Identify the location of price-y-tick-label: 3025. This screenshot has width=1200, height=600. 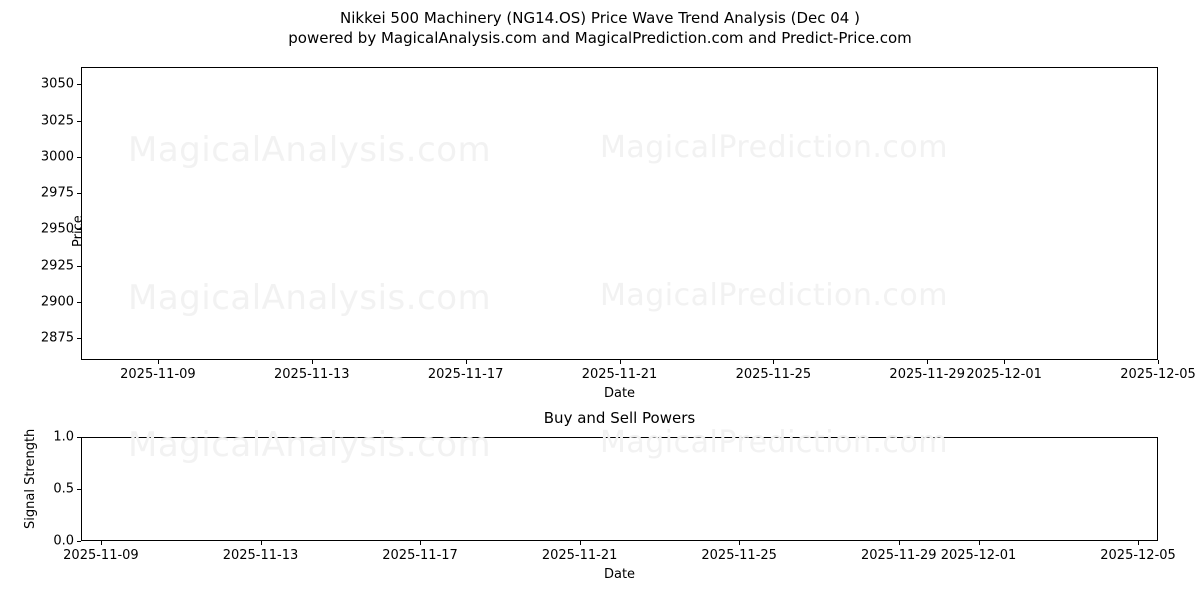
(57, 121).